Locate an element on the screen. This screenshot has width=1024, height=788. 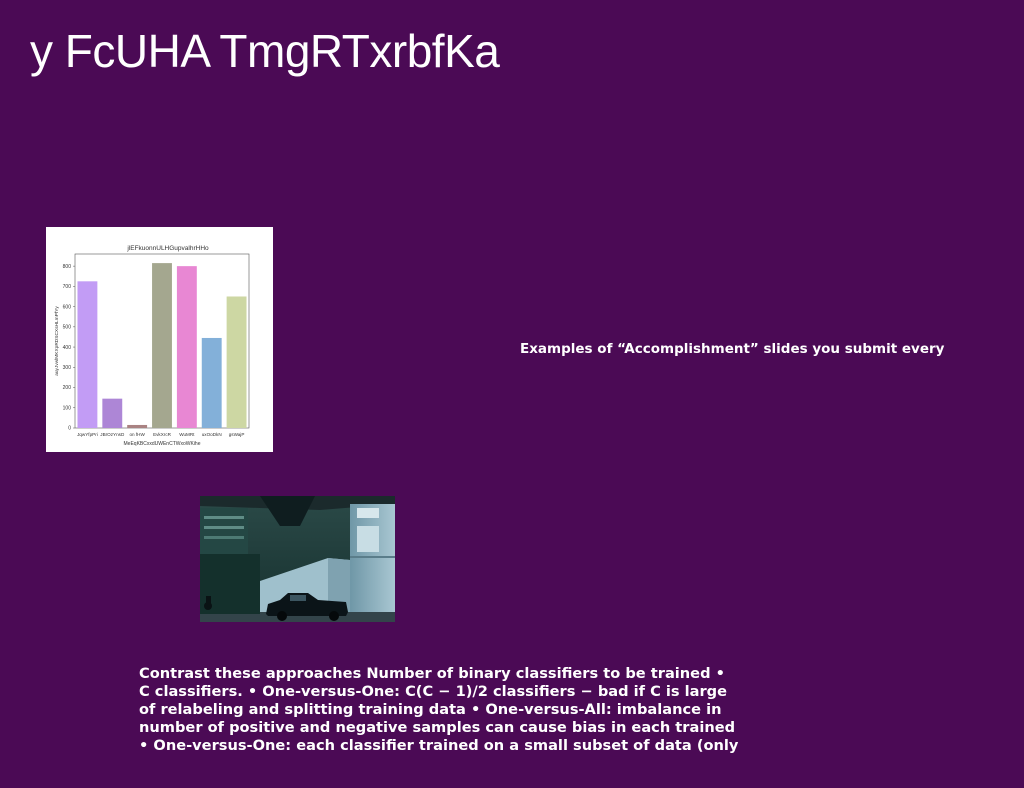
y-tick-label: 400 is located at coordinates (67, 348).